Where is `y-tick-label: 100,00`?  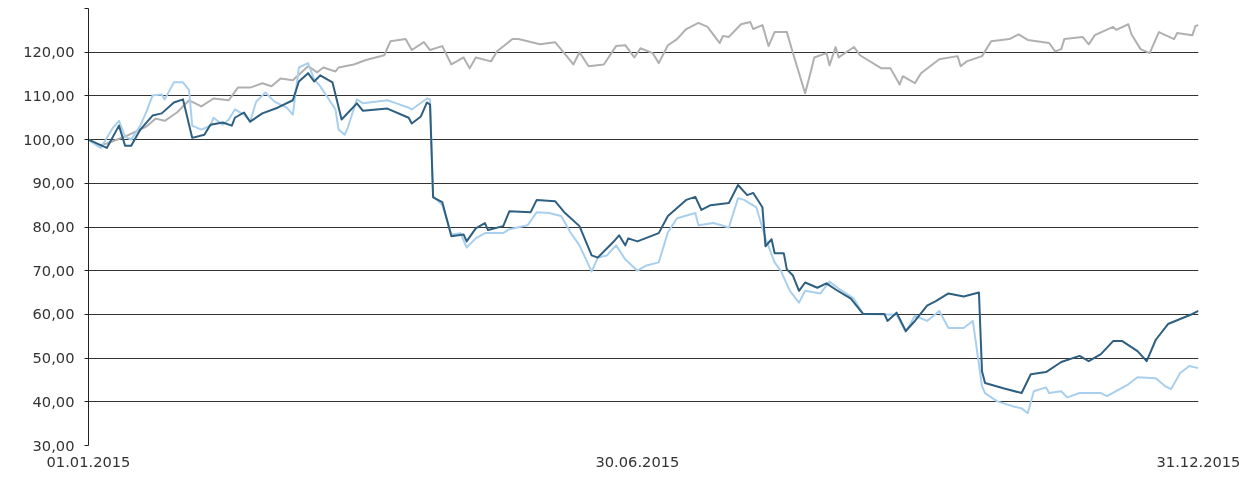 y-tick-label: 100,00 is located at coordinates (49, 139).